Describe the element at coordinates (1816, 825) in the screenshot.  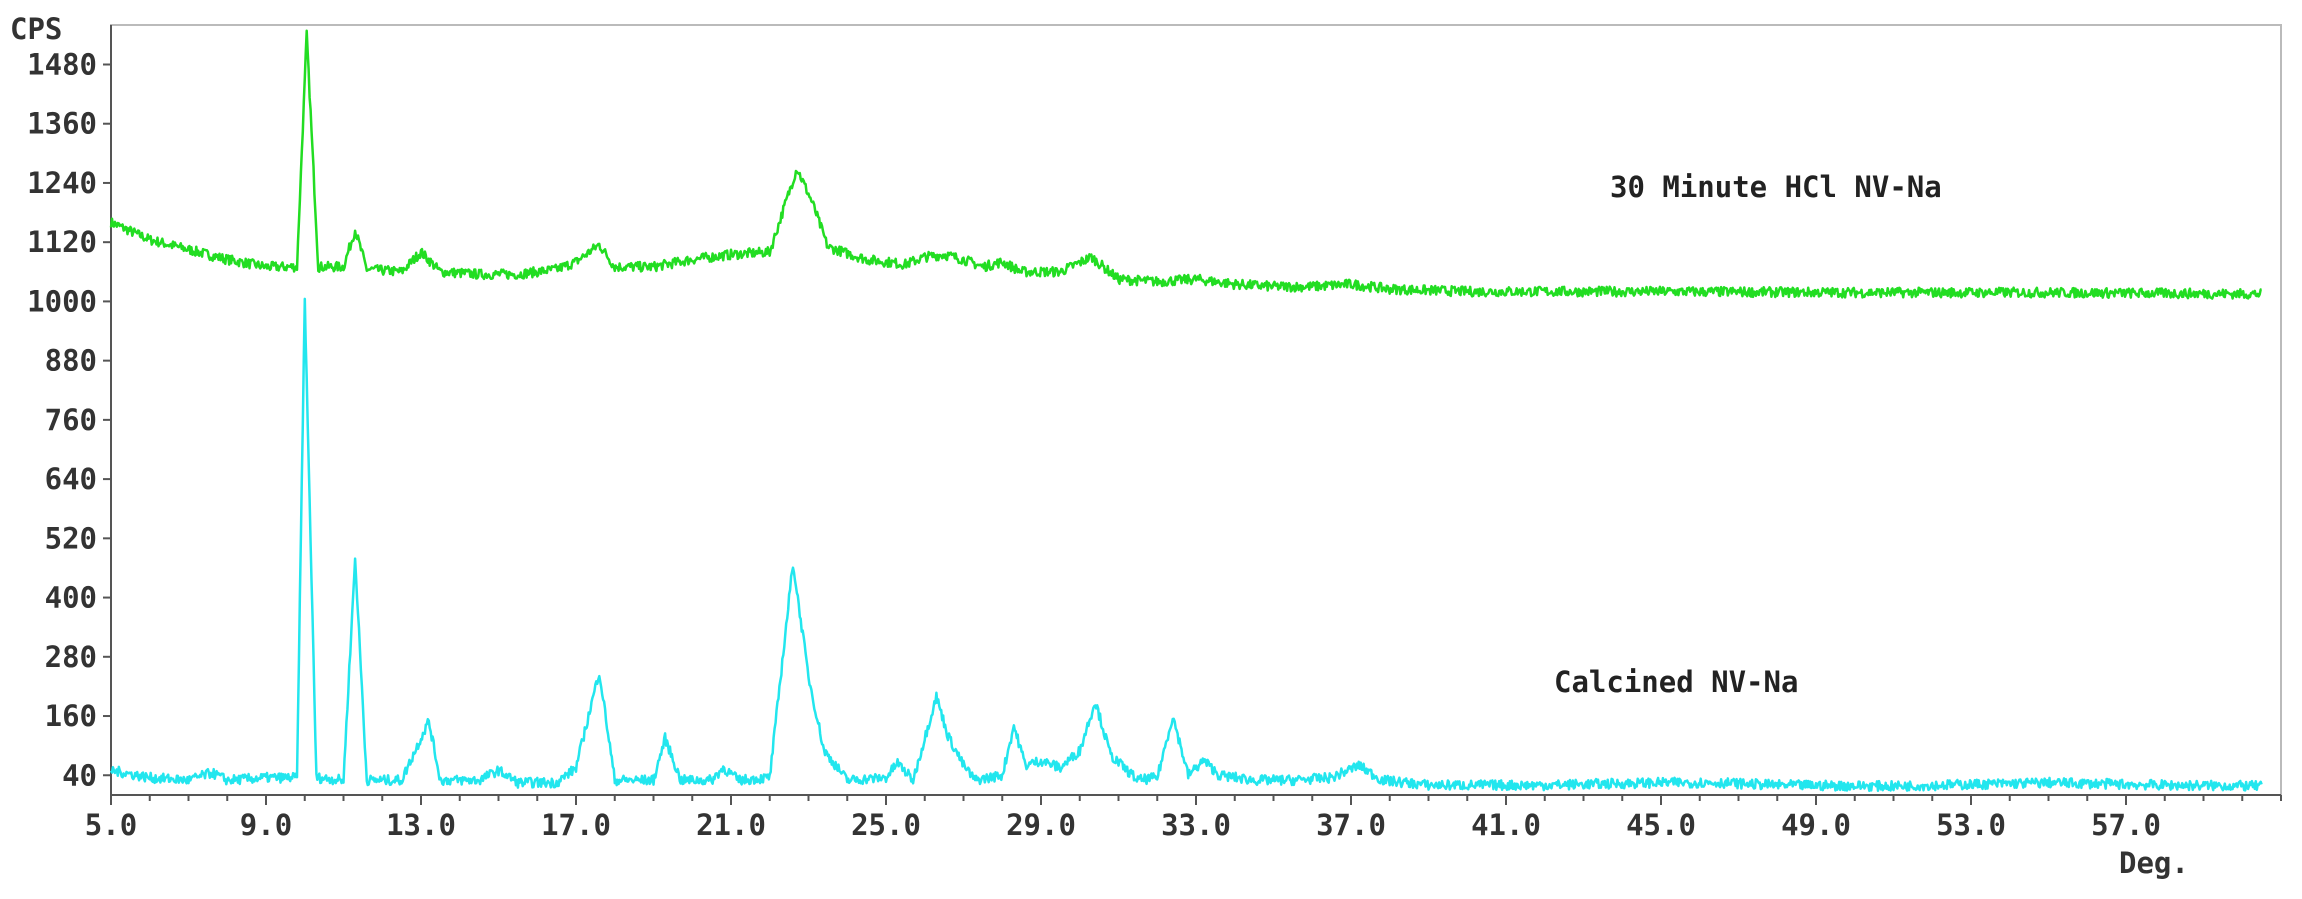
I see `x-tick-label: 49.0` at that location.